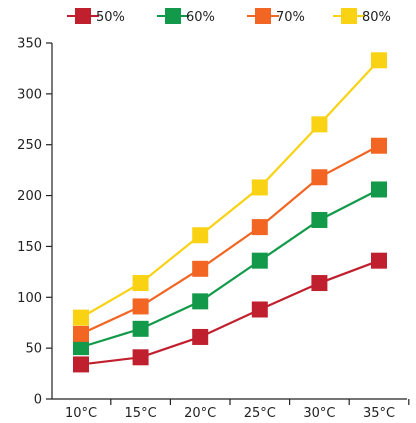  I want to click on x-tick-label: 25°C, so click(260, 413).